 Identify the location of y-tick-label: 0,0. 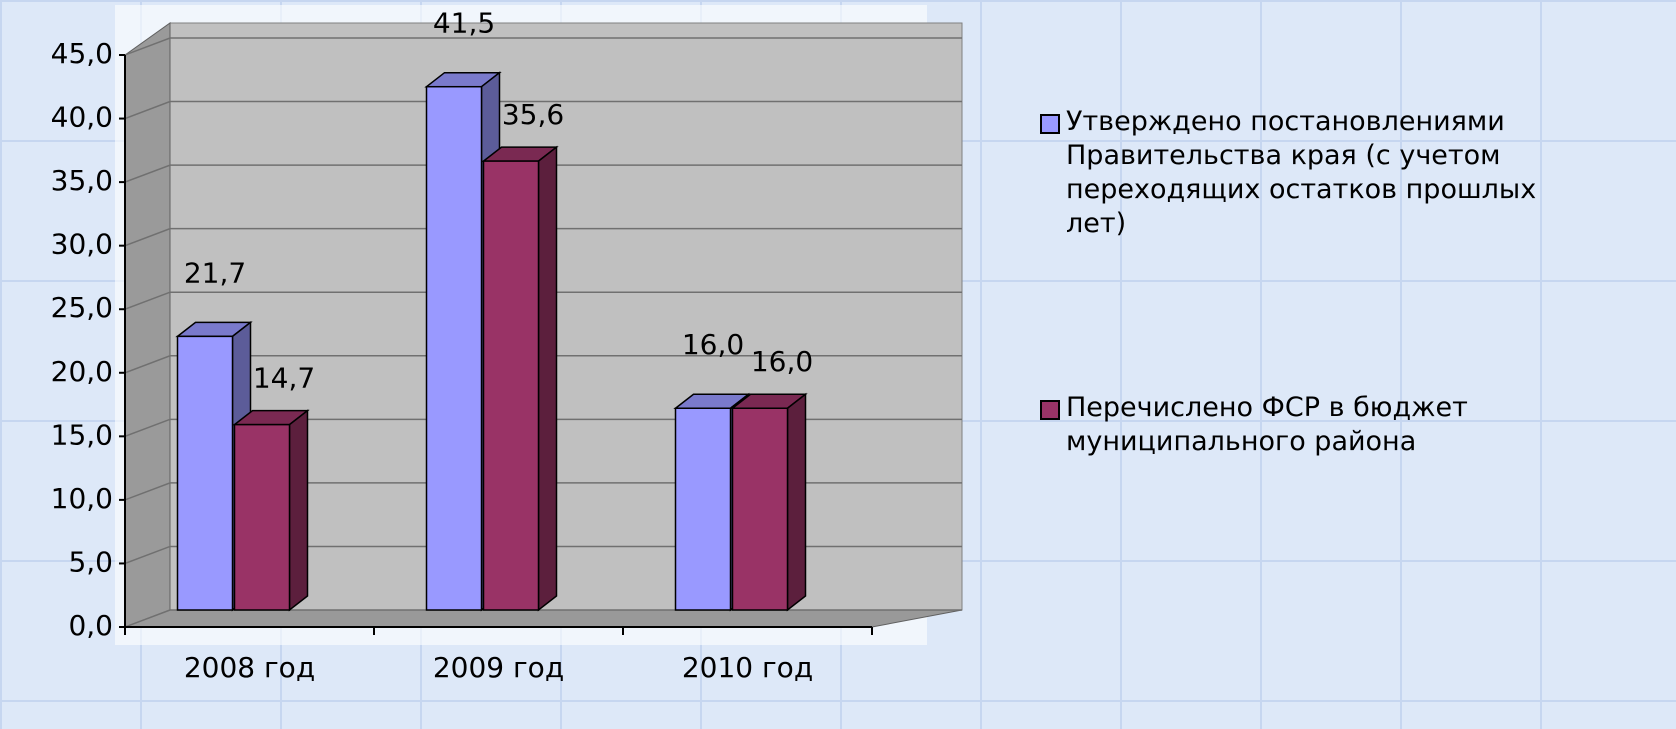
(90, 625).